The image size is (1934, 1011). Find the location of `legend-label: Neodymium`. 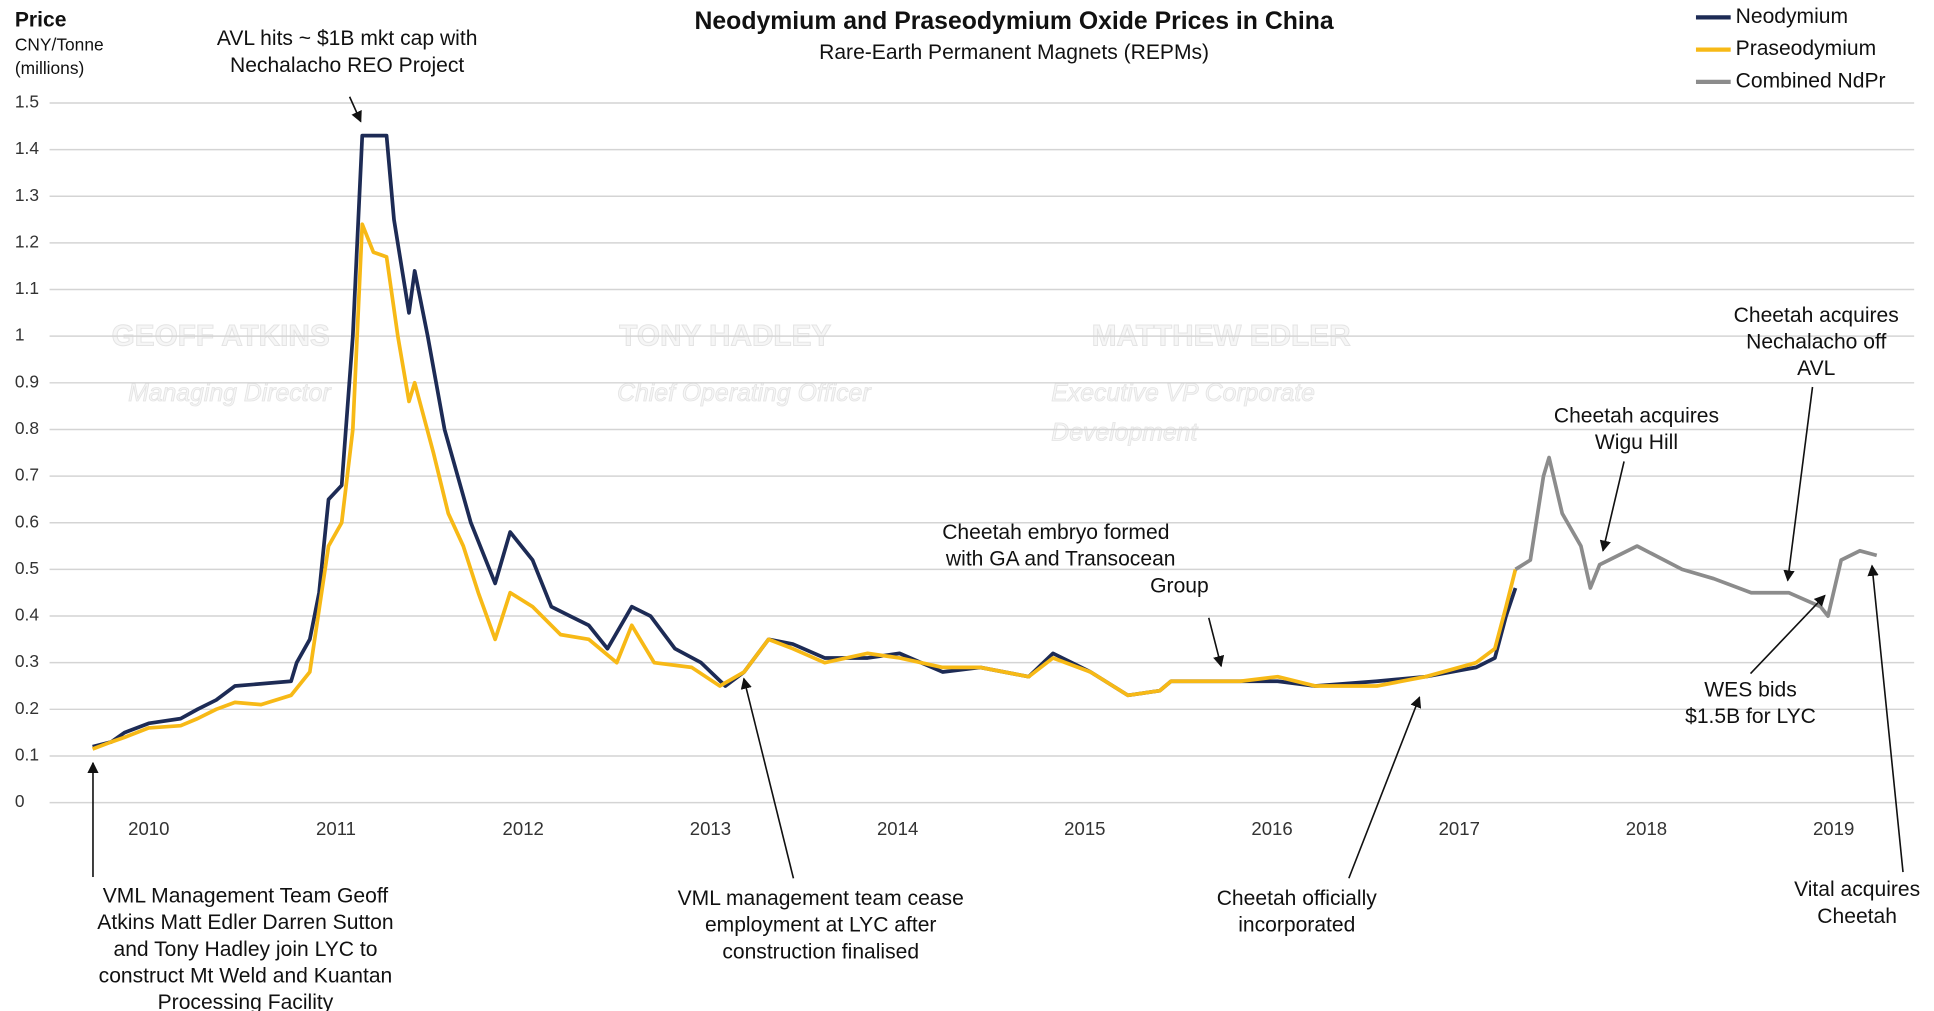

legend-label: Neodymium is located at coordinates (1792, 16).